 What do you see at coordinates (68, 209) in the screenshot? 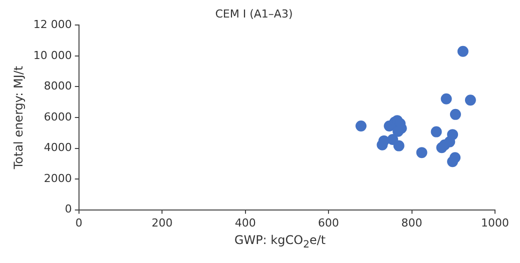
I see `y-tick-label: 0` at bounding box center [68, 209].